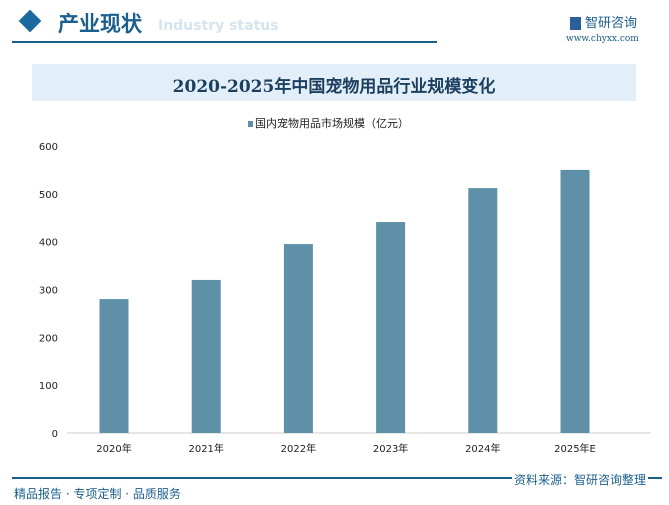 This screenshot has height=505, width=669. What do you see at coordinates (250, 124) in the screenshot?
I see `legend-swatch` at bounding box center [250, 124].